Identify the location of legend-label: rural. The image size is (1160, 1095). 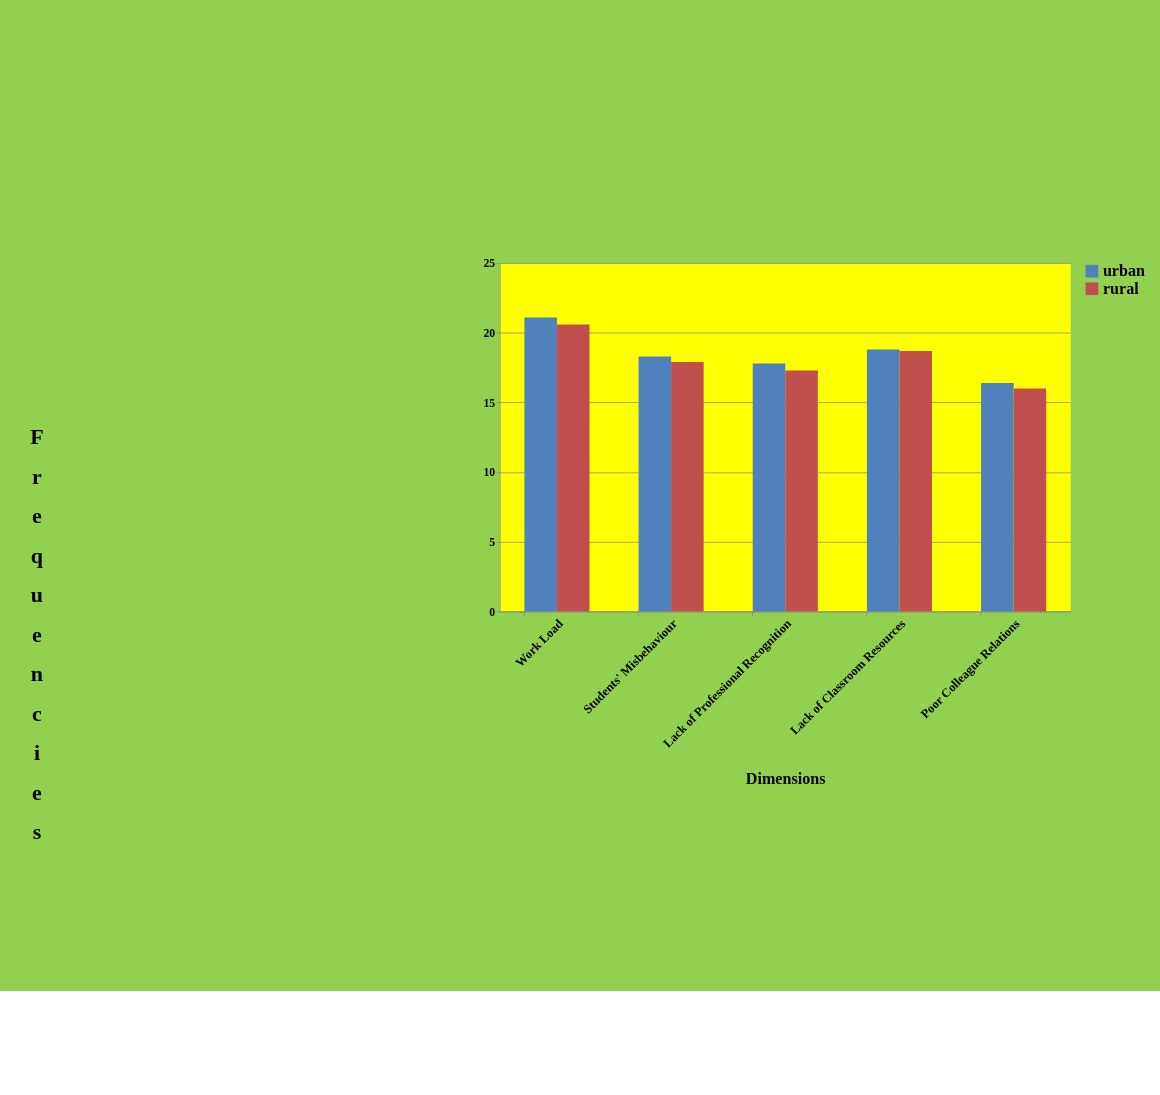
(1121, 288).